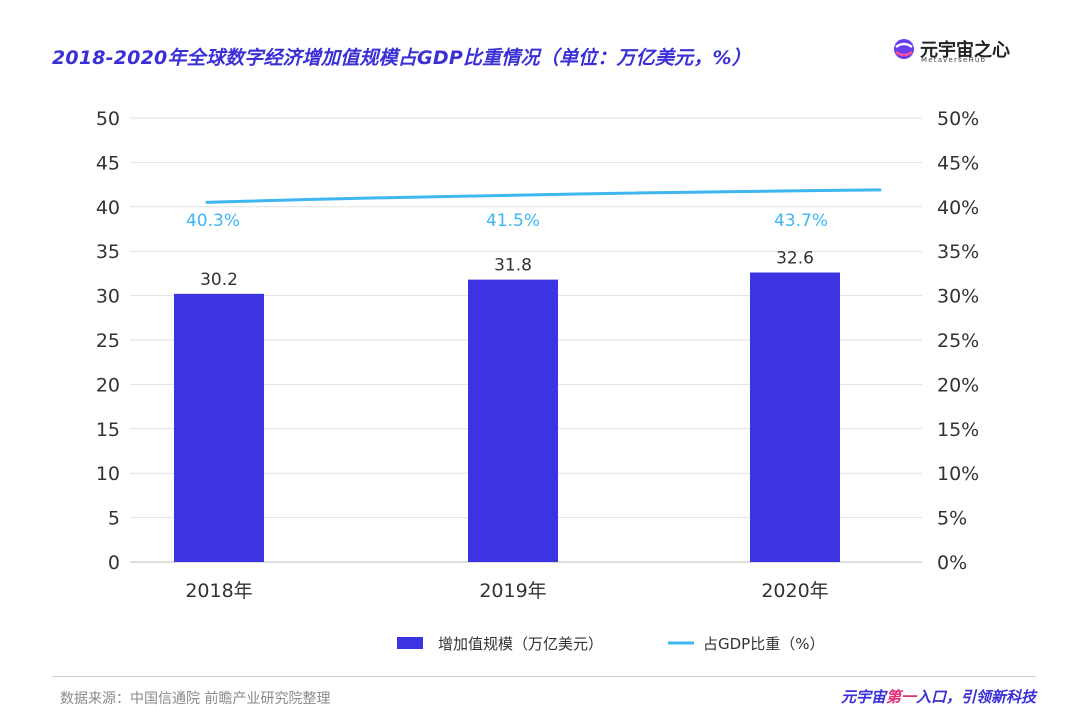 This screenshot has height=718, width=1080. I want to click on x-tick-label: 2020年, so click(794, 591).